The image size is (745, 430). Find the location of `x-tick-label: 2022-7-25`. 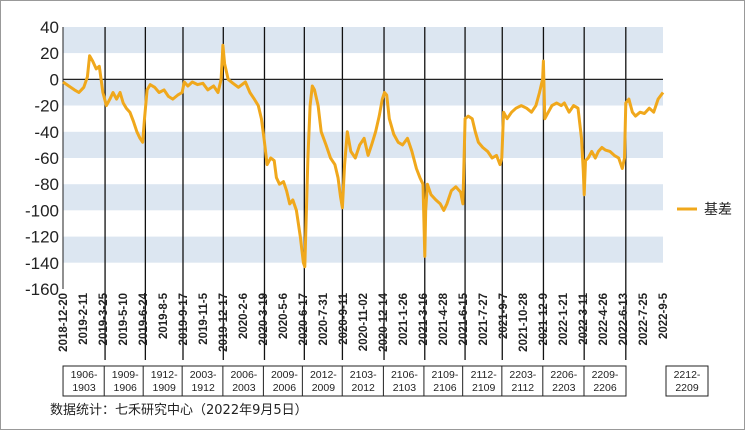

x-tick-label: 2022-7-25 is located at coordinates (644, 318).